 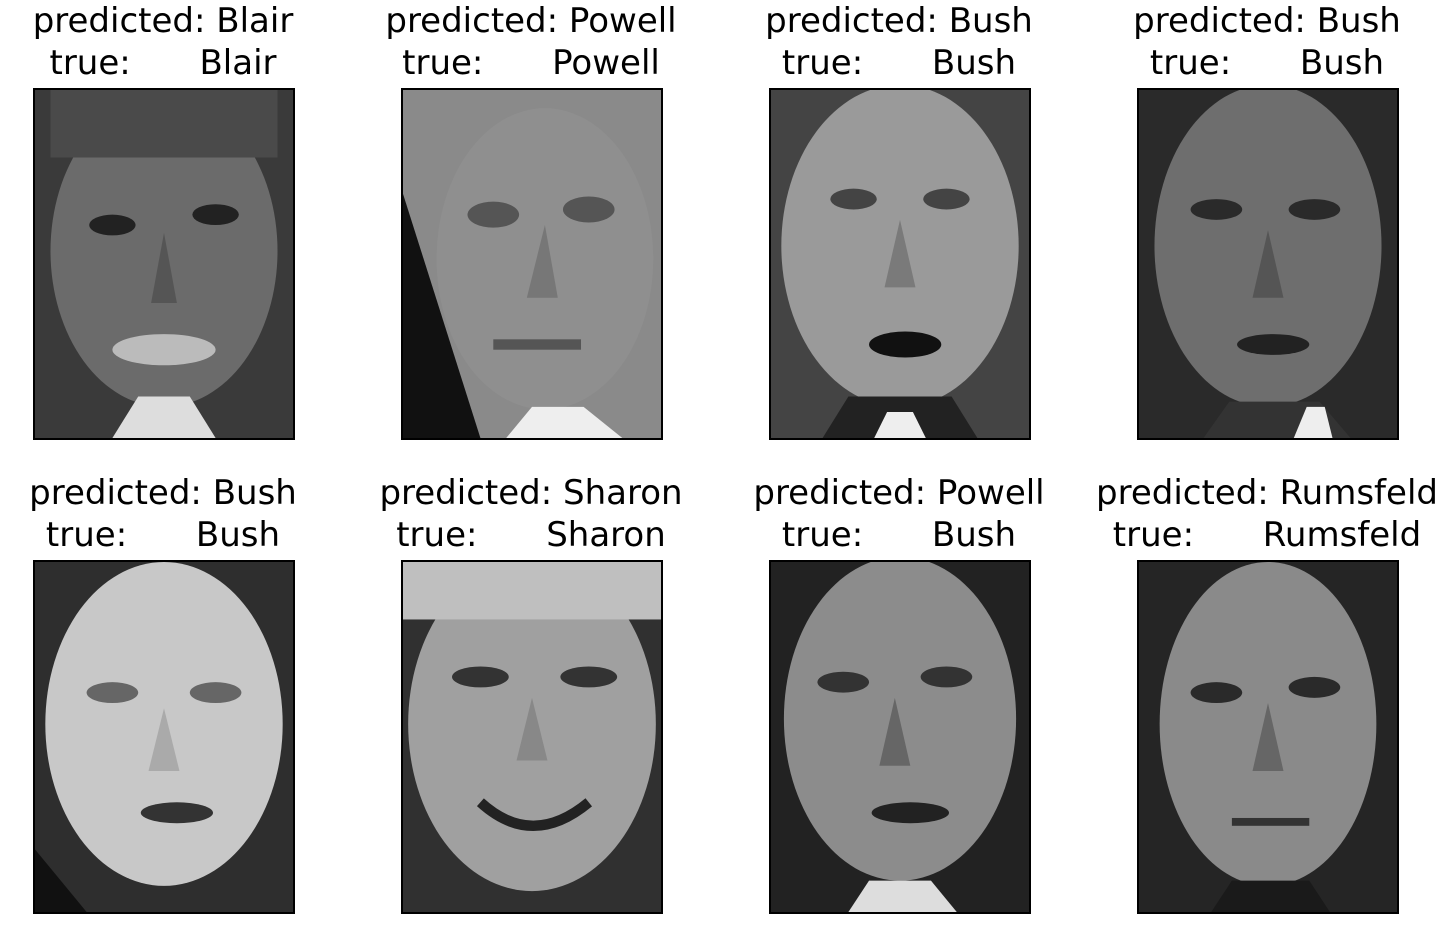 What do you see at coordinates (255, 21) in the screenshot?
I see `predicted-name: Blair` at bounding box center [255, 21].